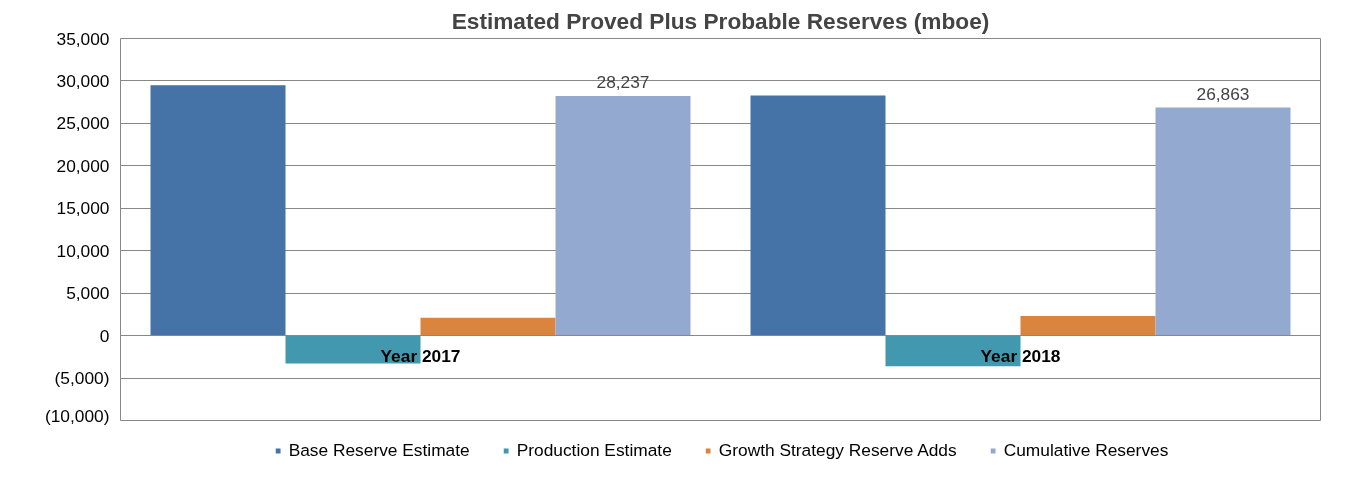 The height and width of the screenshot is (489, 1348). I want to click on legend-label: Production Estimate, so click(594, 450).